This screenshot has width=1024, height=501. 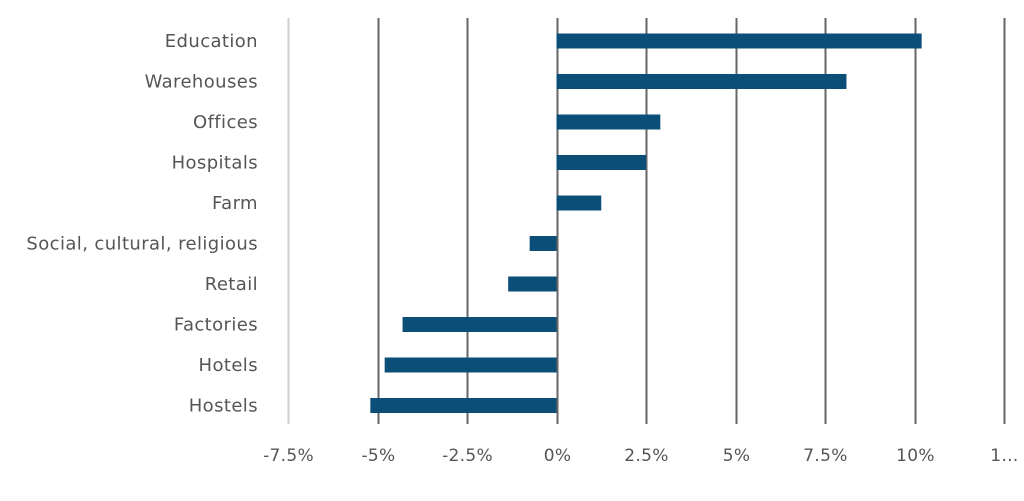 What do you see at coordinates (467, 456) in the screenshot?
I see `x-tick-label: -2.5%` at bounding box center [467, 456].